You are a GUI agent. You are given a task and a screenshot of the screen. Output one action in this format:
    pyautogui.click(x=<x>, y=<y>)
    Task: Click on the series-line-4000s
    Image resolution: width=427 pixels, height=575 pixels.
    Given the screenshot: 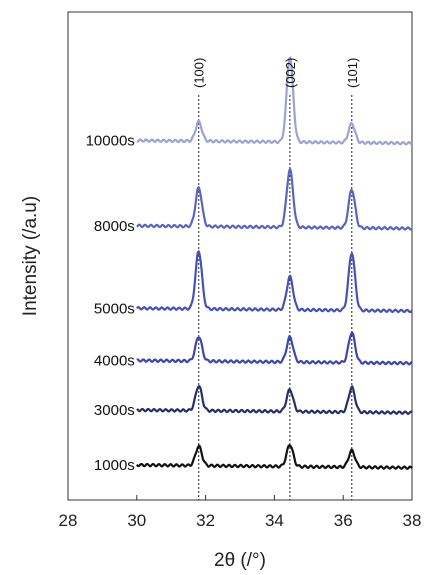 What is the action you would take?
    pyautogui.click(x=274, y=348)
    